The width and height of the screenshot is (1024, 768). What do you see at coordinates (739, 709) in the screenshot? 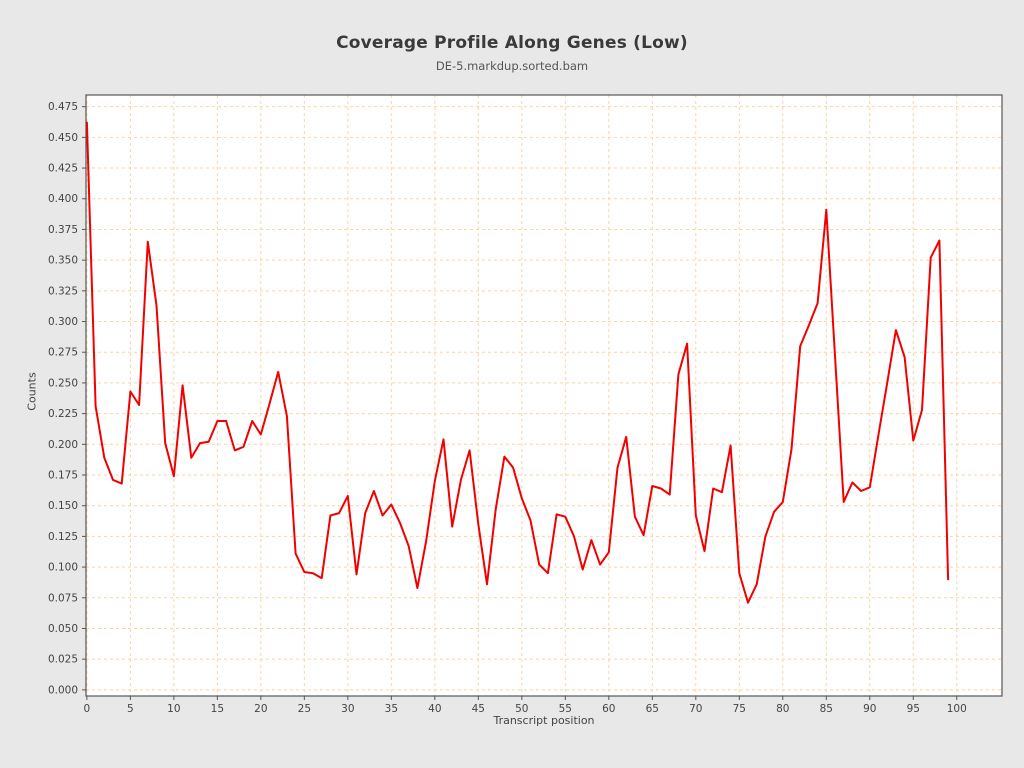
I see `x-tick-label: 75` at bounding box center [739, 709].